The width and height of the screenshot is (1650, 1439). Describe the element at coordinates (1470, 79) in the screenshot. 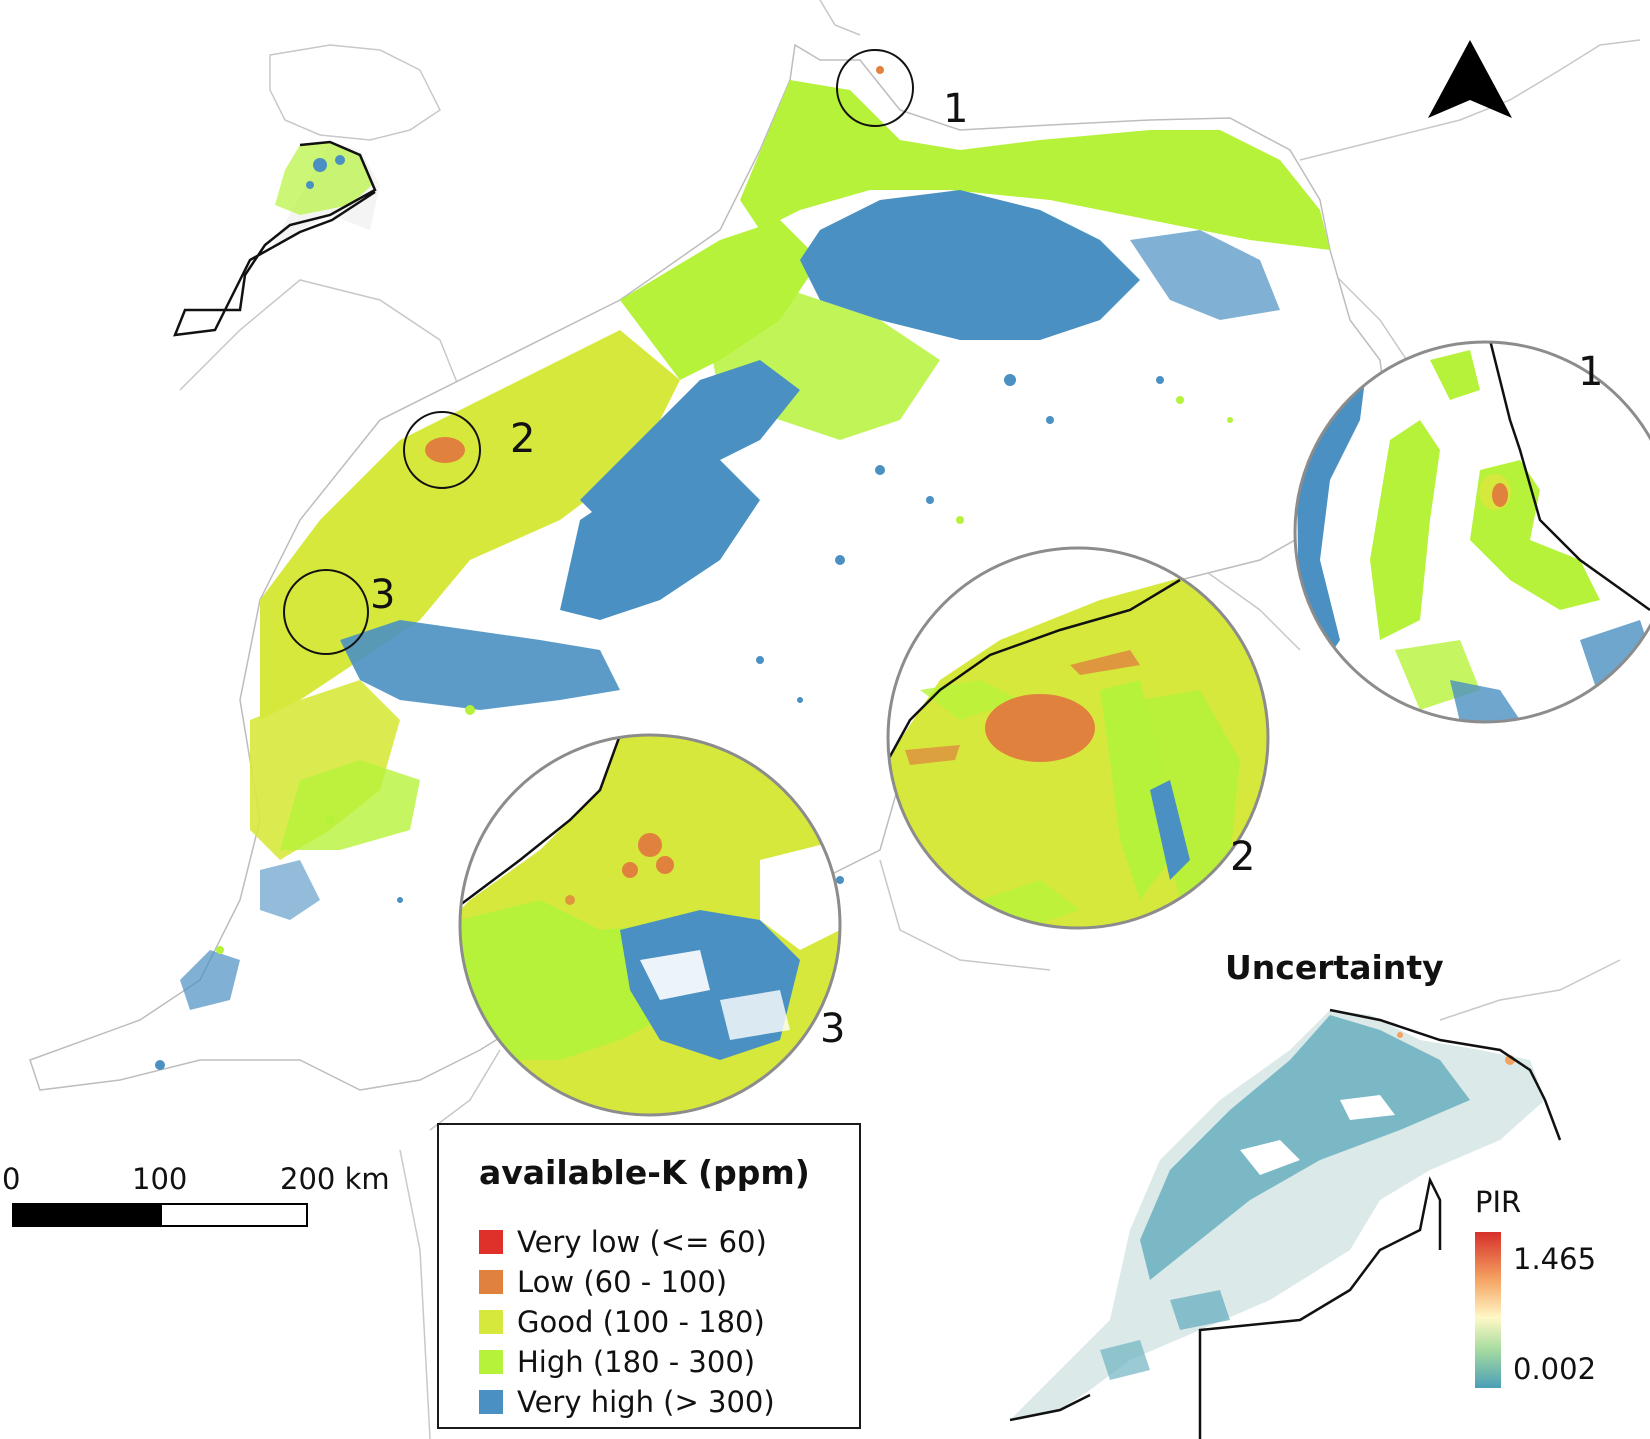

I see `north-arrow-icon` at that location.